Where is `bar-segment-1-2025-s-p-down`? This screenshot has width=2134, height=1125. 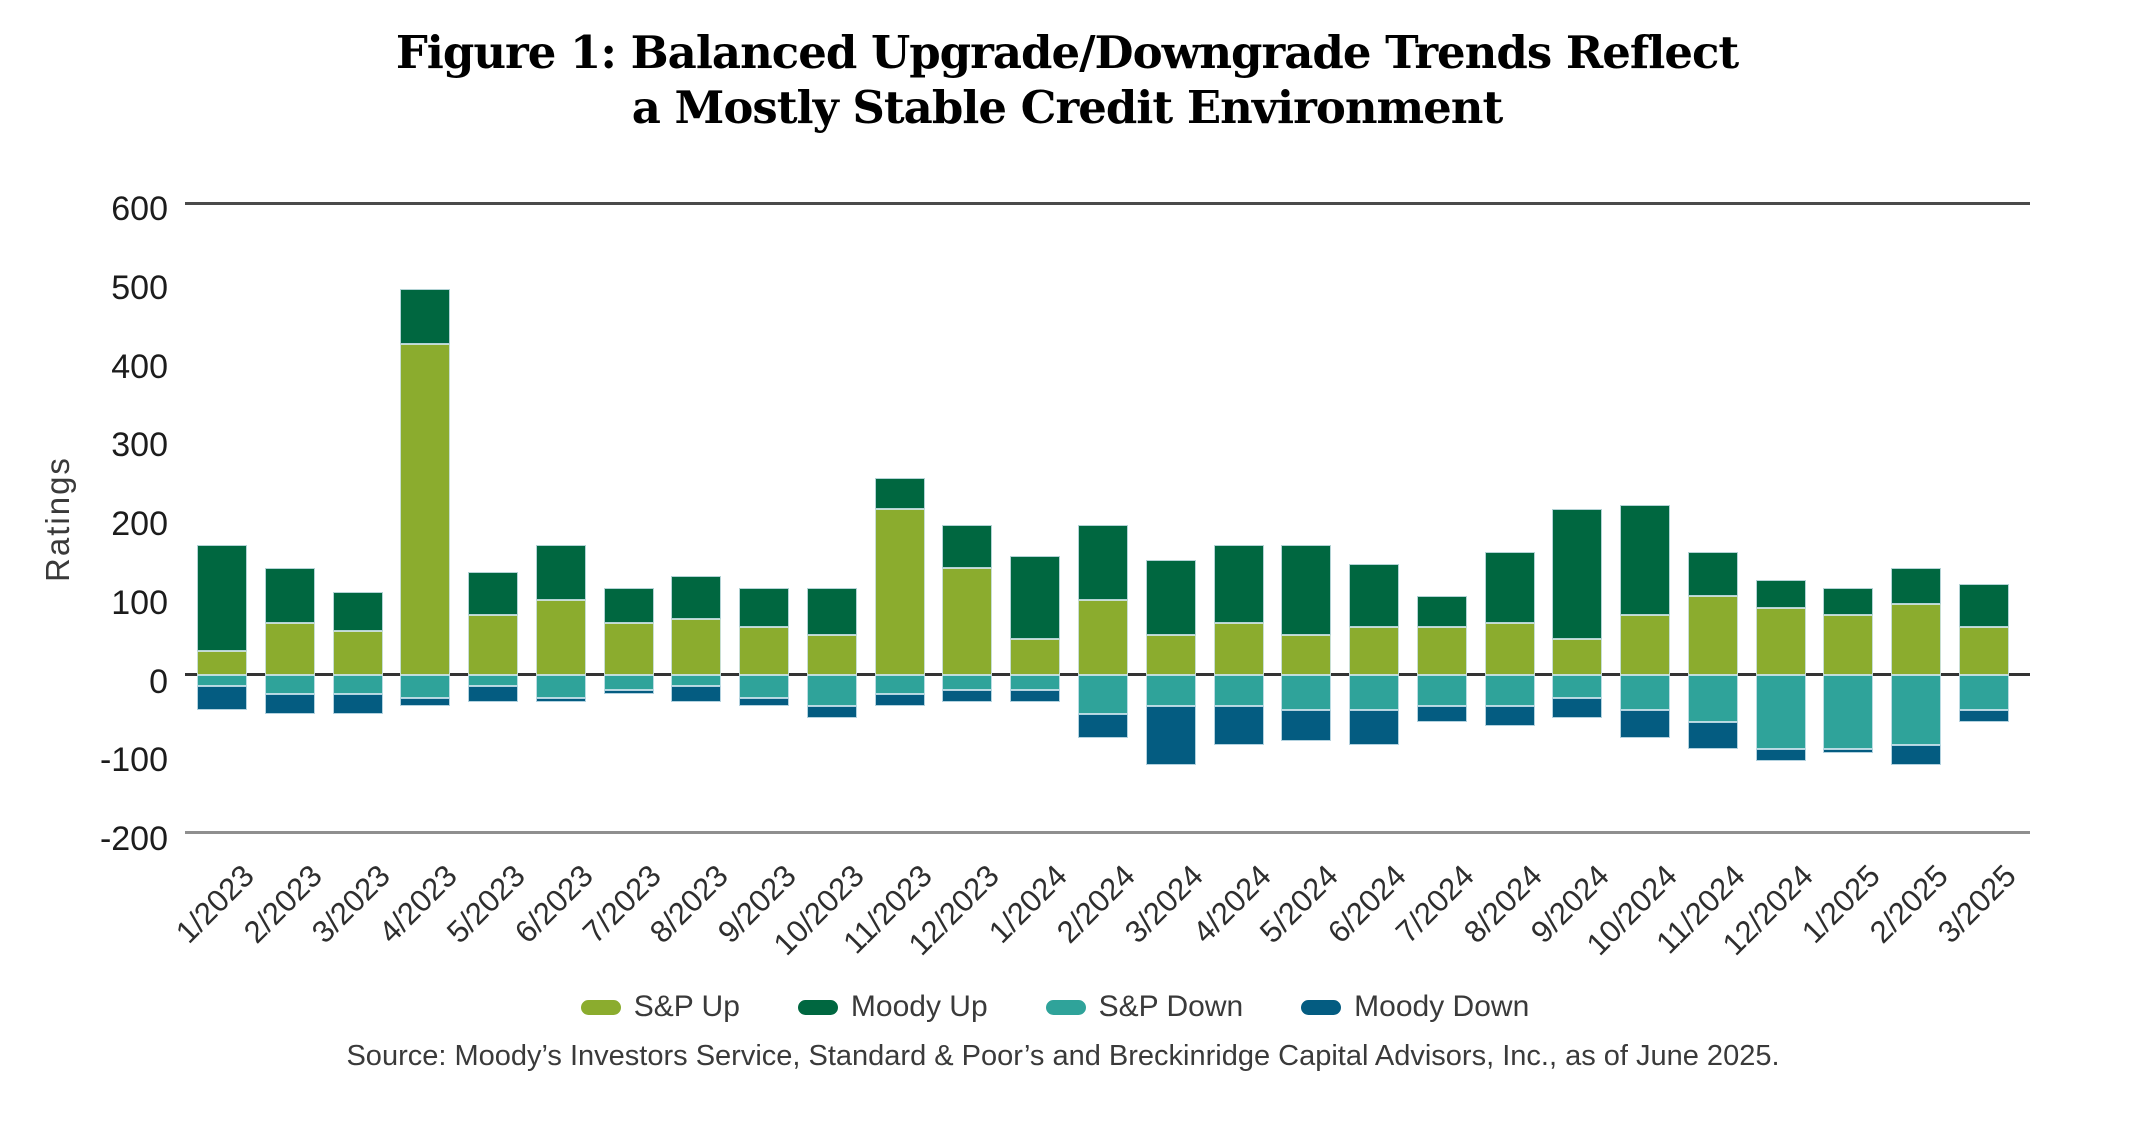 bar-segment-1-2025-s-p-down is located at coordinates (1848, 712).